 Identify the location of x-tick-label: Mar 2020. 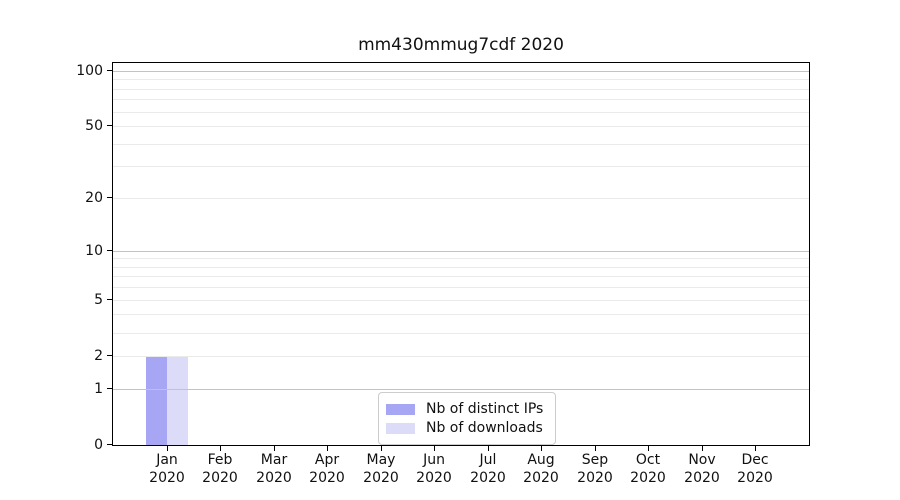
(274, 469).